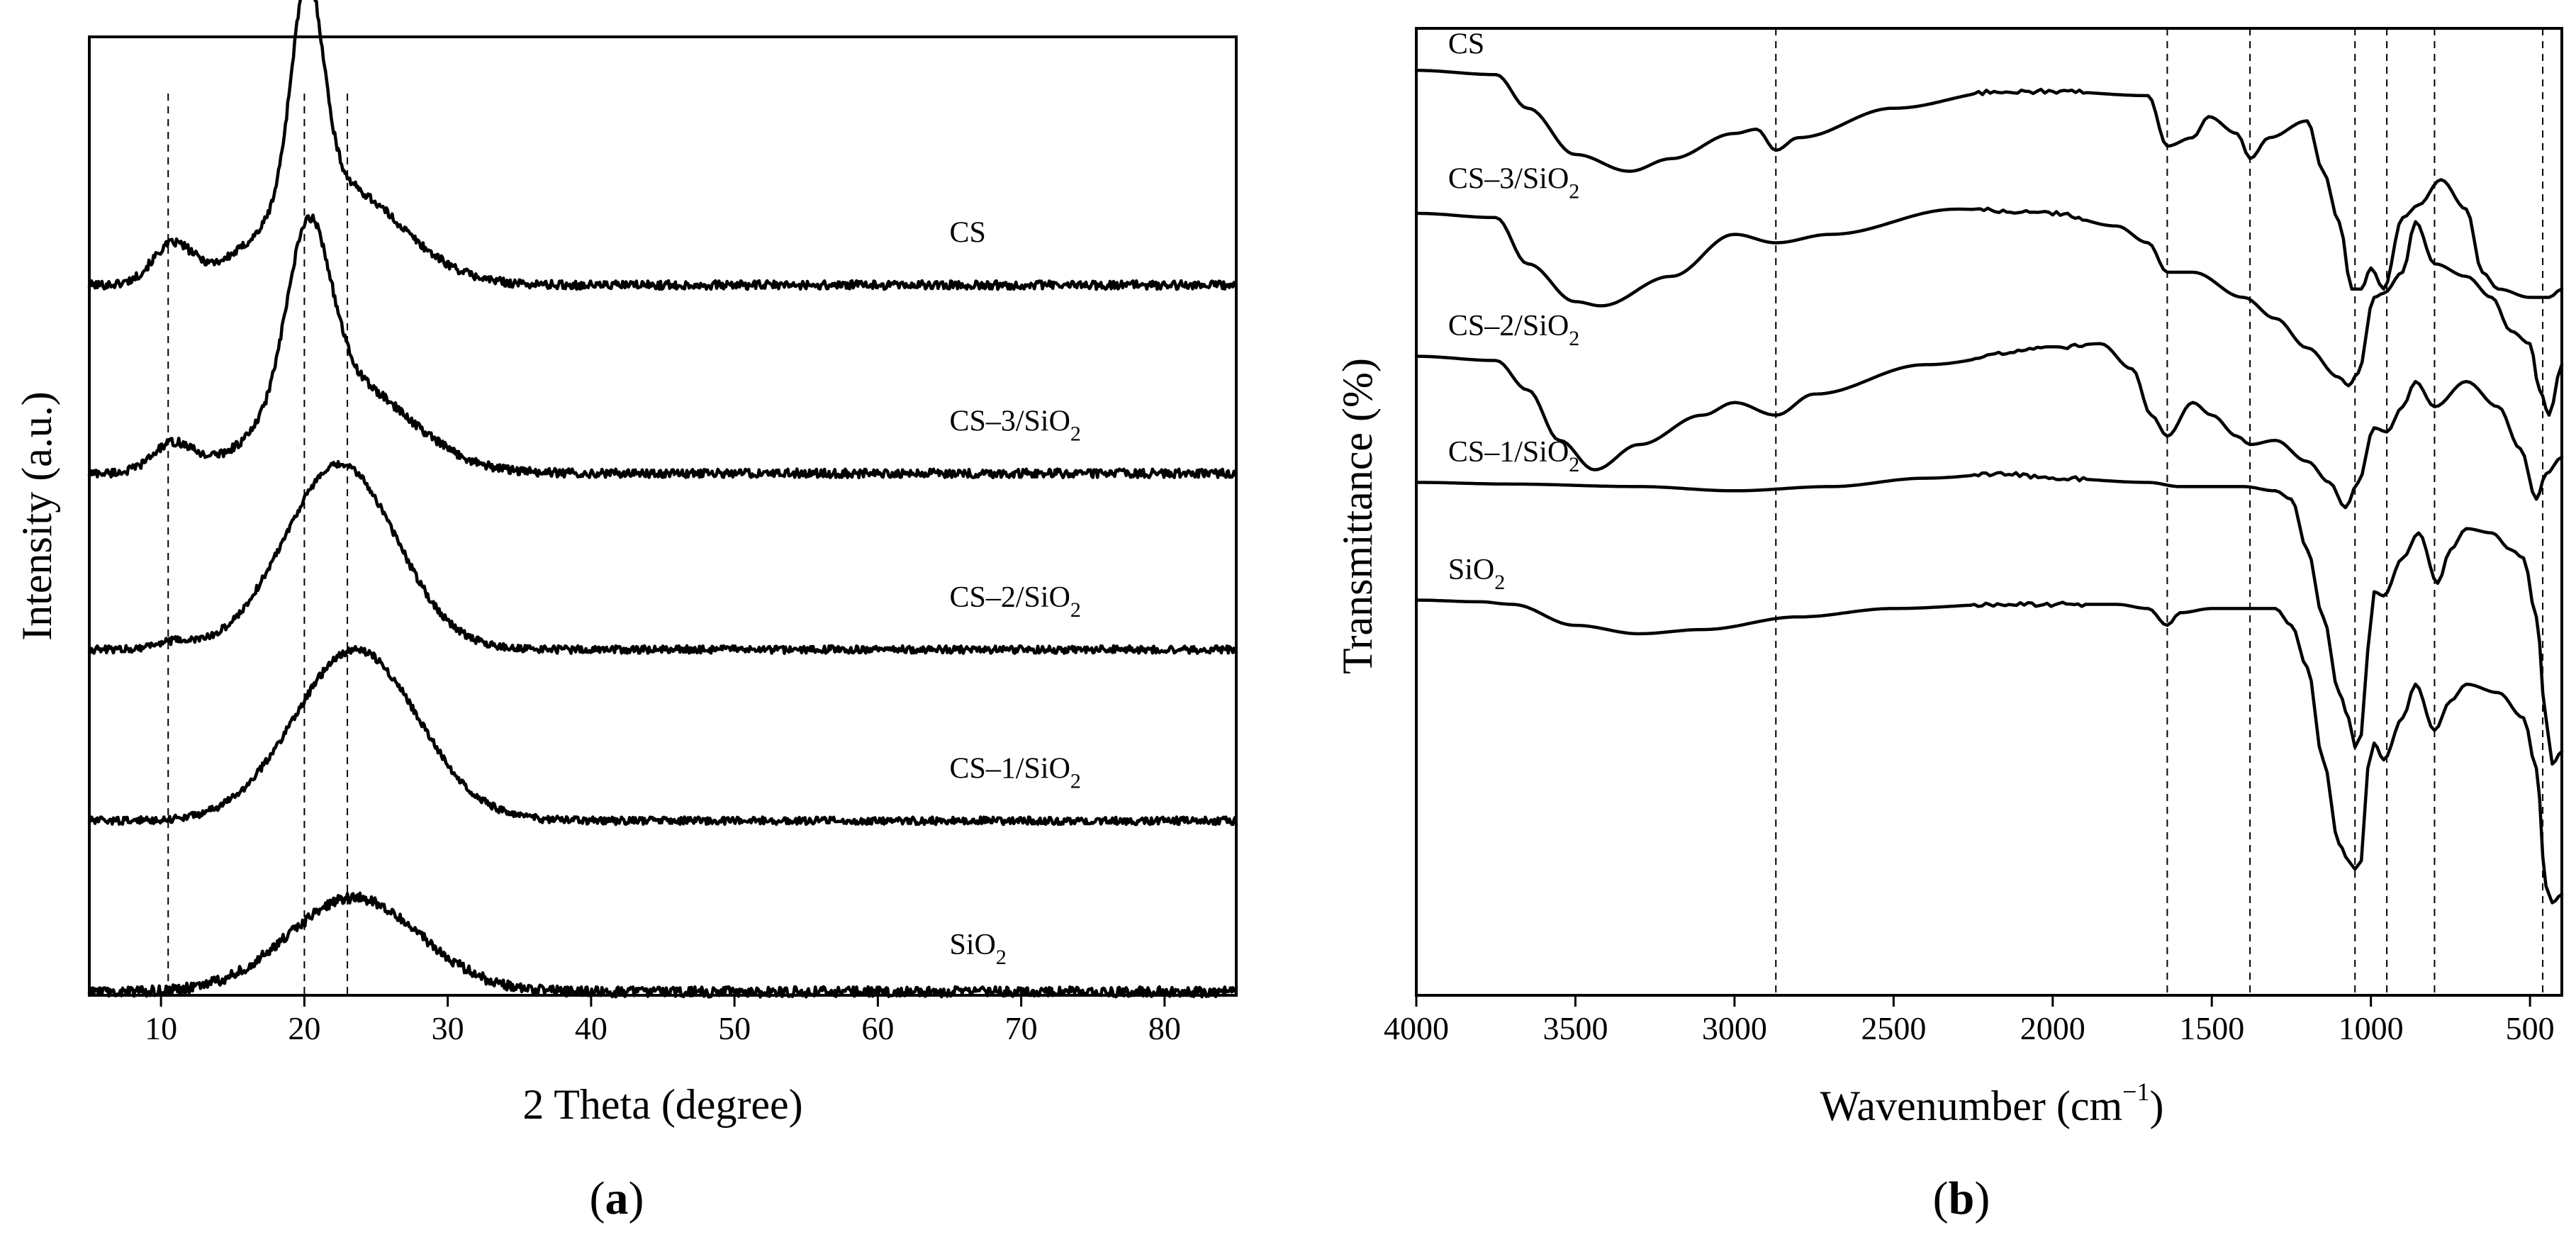 The height and width of the screenshot is (1242, 2576). What do you see at coordinates (1471, 570) in the screenshot?
I see `ftir-series-label-4-main: SiO` at bounding box center [1471, 570].